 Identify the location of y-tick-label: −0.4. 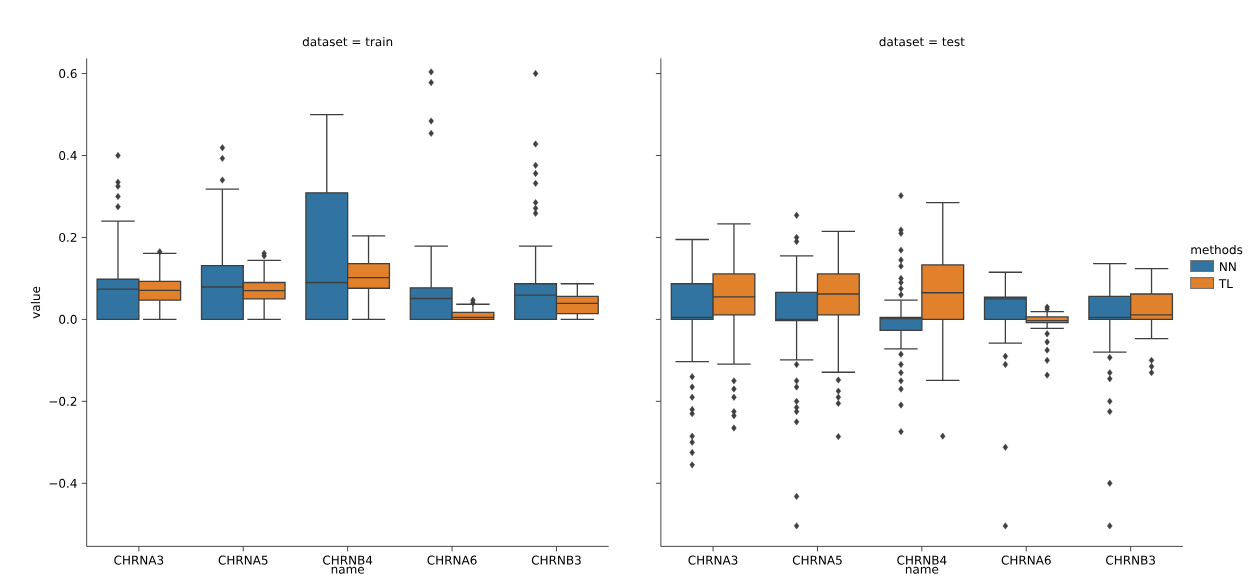
(63, 483).